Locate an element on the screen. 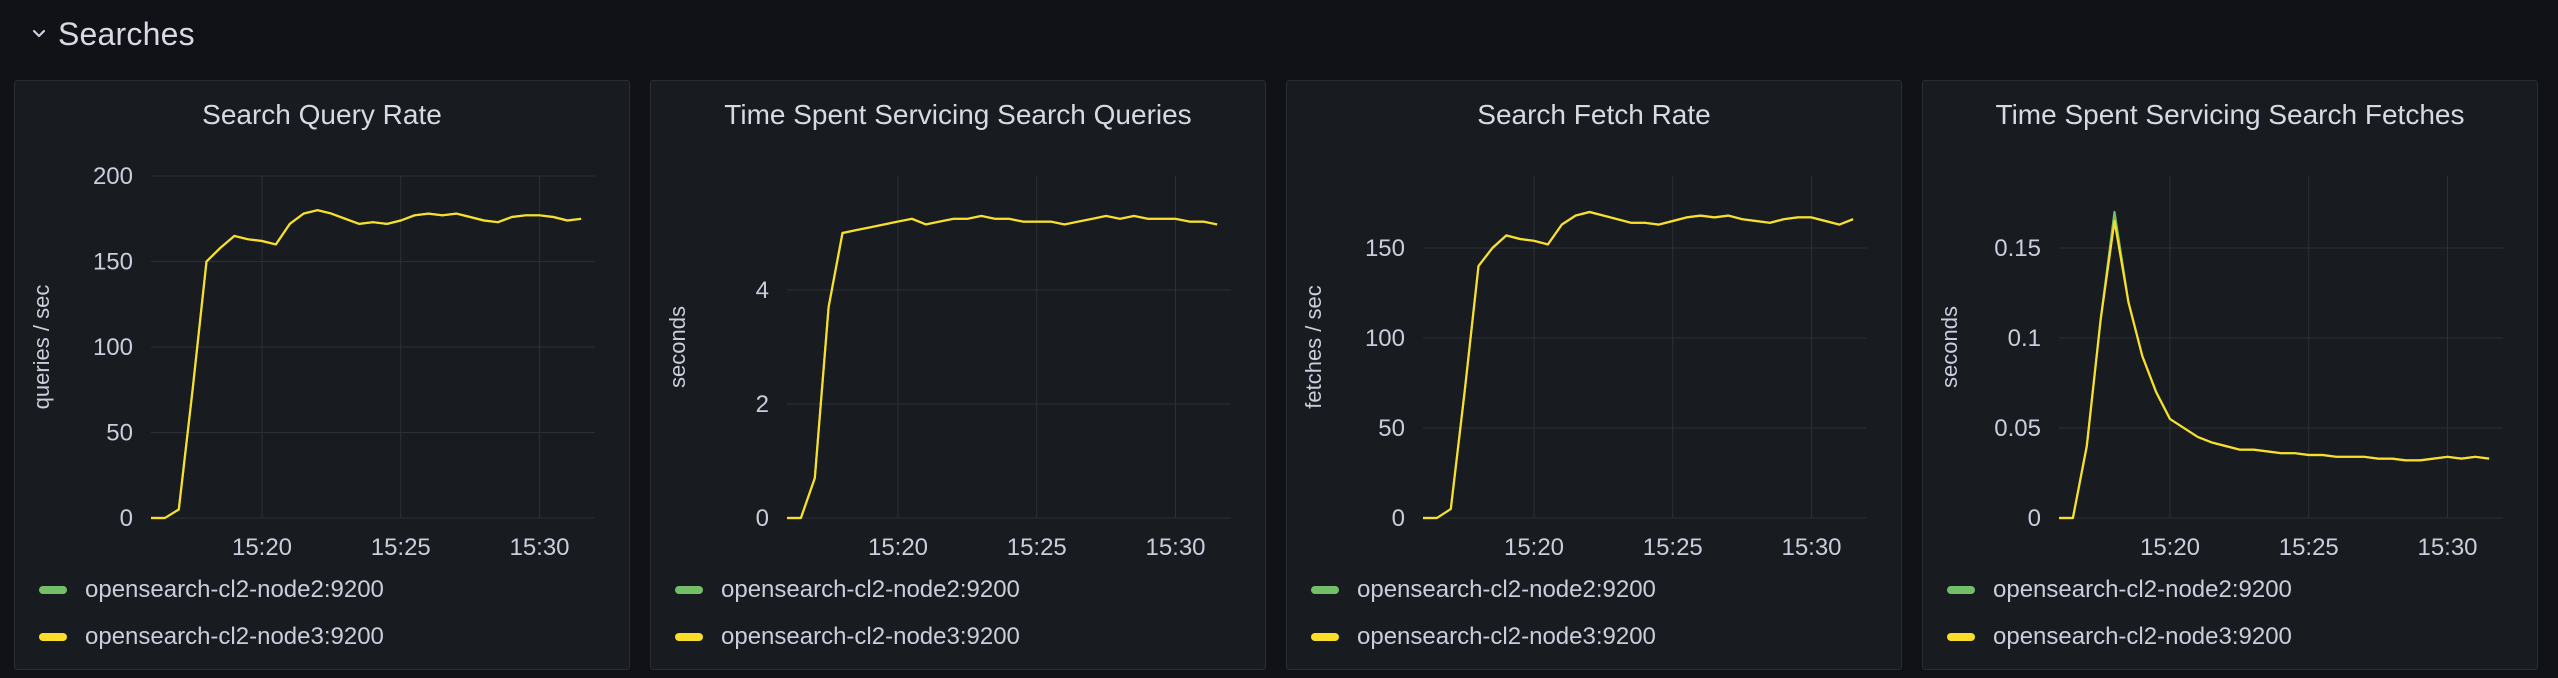 Image resolution: width=2558 pixels, height=678 pixels. chart-plot: 0 2 4 15:20 15:25 15:30 seconds is located at coordinates (948, 368).